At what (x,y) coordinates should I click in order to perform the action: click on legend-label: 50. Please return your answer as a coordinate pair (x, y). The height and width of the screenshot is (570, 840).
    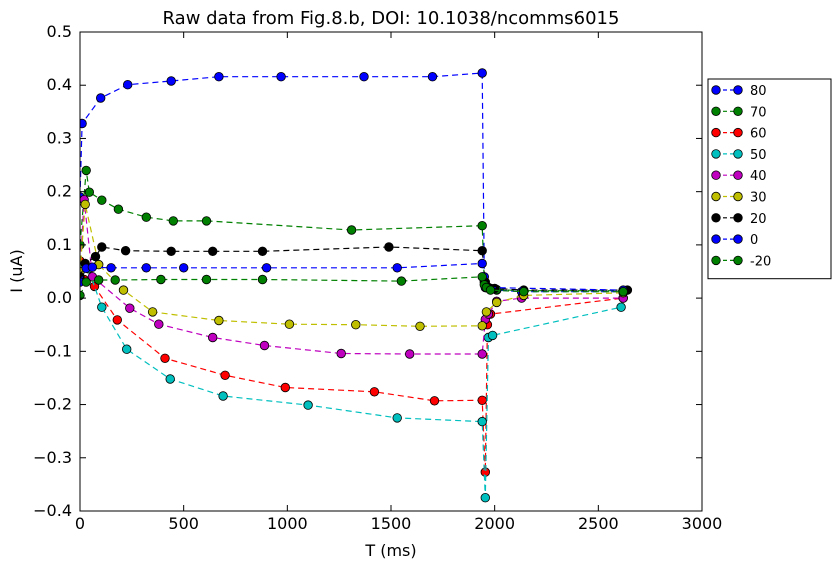
    Looking at the image, I should click on (758, 155).